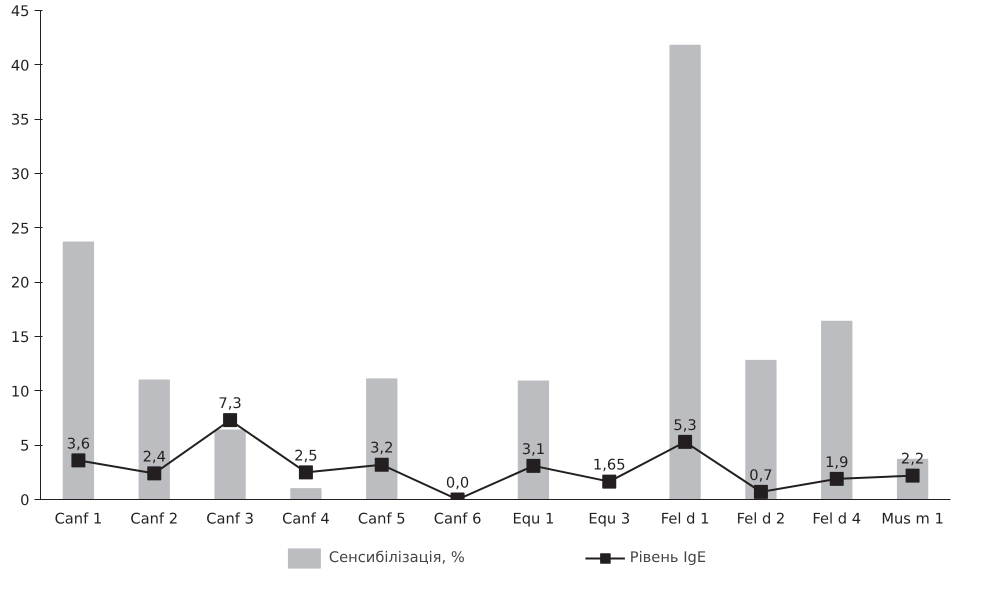  Describe the element at coordinates (533, 519) in the screenshot. I see `x-tick-label: Equ 1` at that location.